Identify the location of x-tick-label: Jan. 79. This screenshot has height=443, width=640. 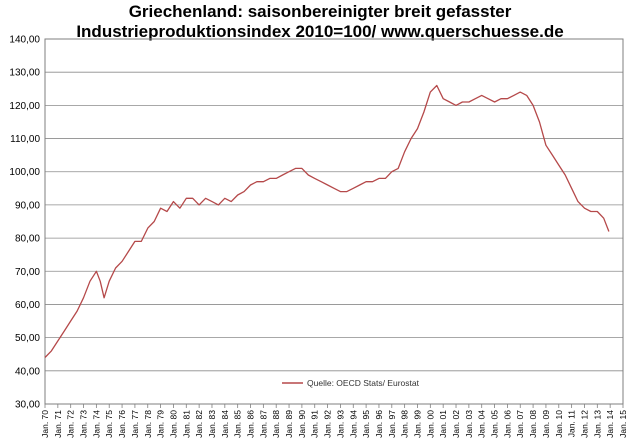
(161, 424).